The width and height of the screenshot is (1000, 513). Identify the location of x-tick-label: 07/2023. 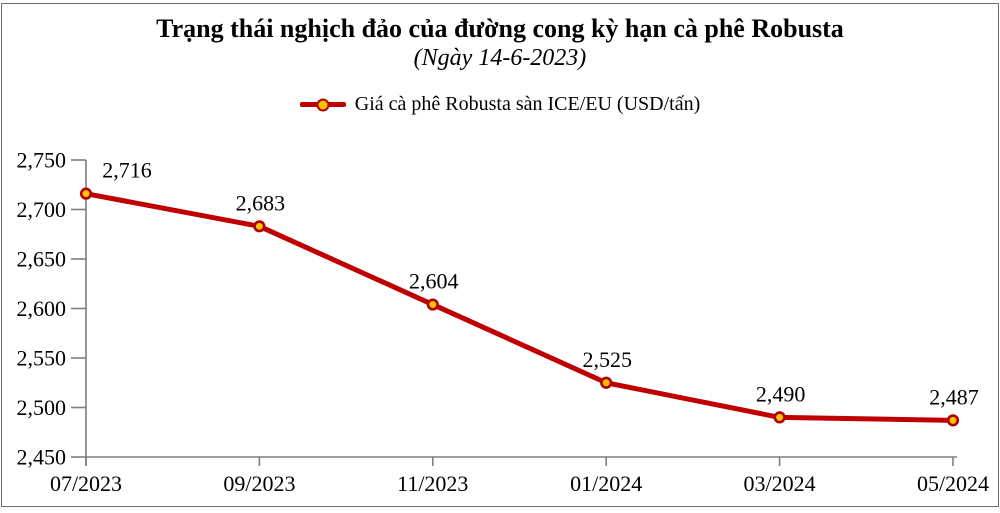
(86, 483).